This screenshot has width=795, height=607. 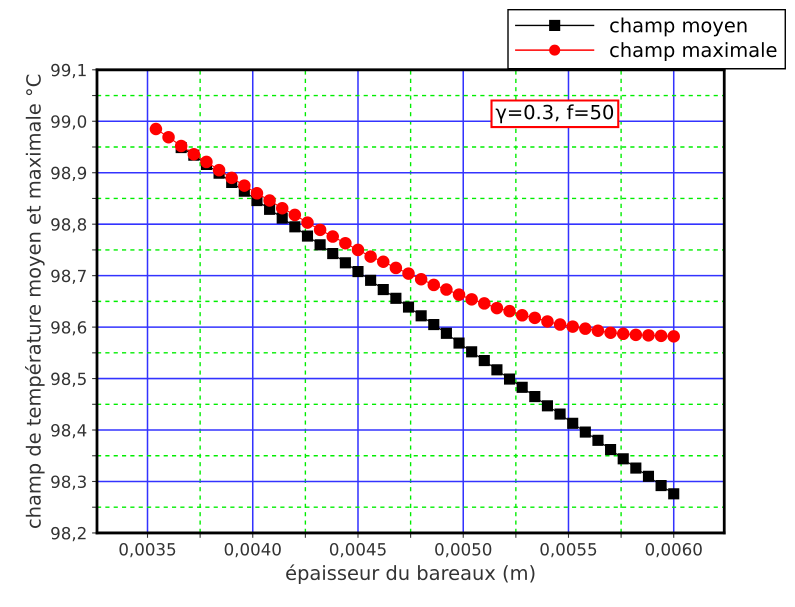 I want to click on y-tick-label: 98,3, so click(x=68, y=482).